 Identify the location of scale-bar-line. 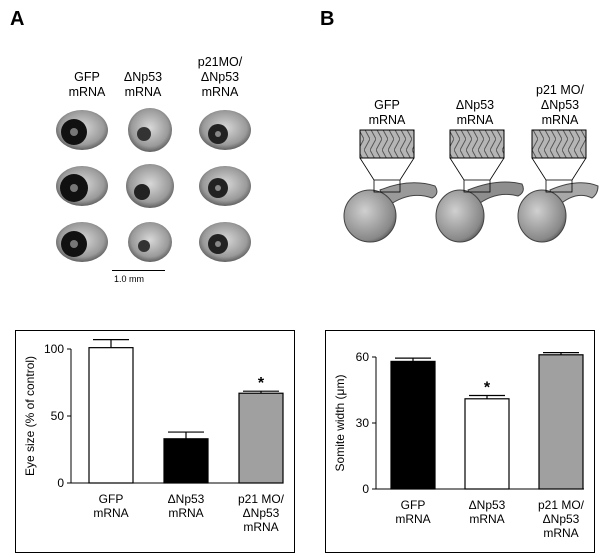
(138, 270).